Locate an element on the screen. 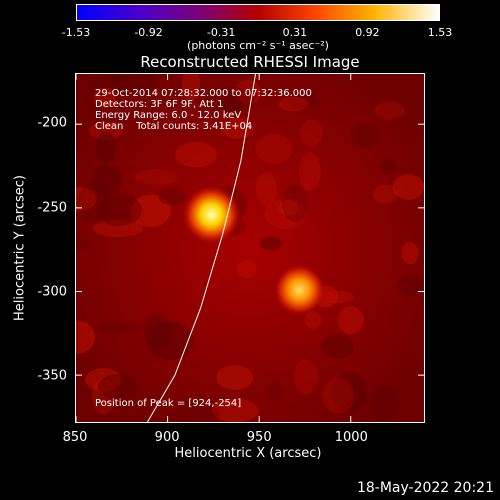  y-axis-label: Heliocentric Y (arcsec) is located at coordinates (20, 248).